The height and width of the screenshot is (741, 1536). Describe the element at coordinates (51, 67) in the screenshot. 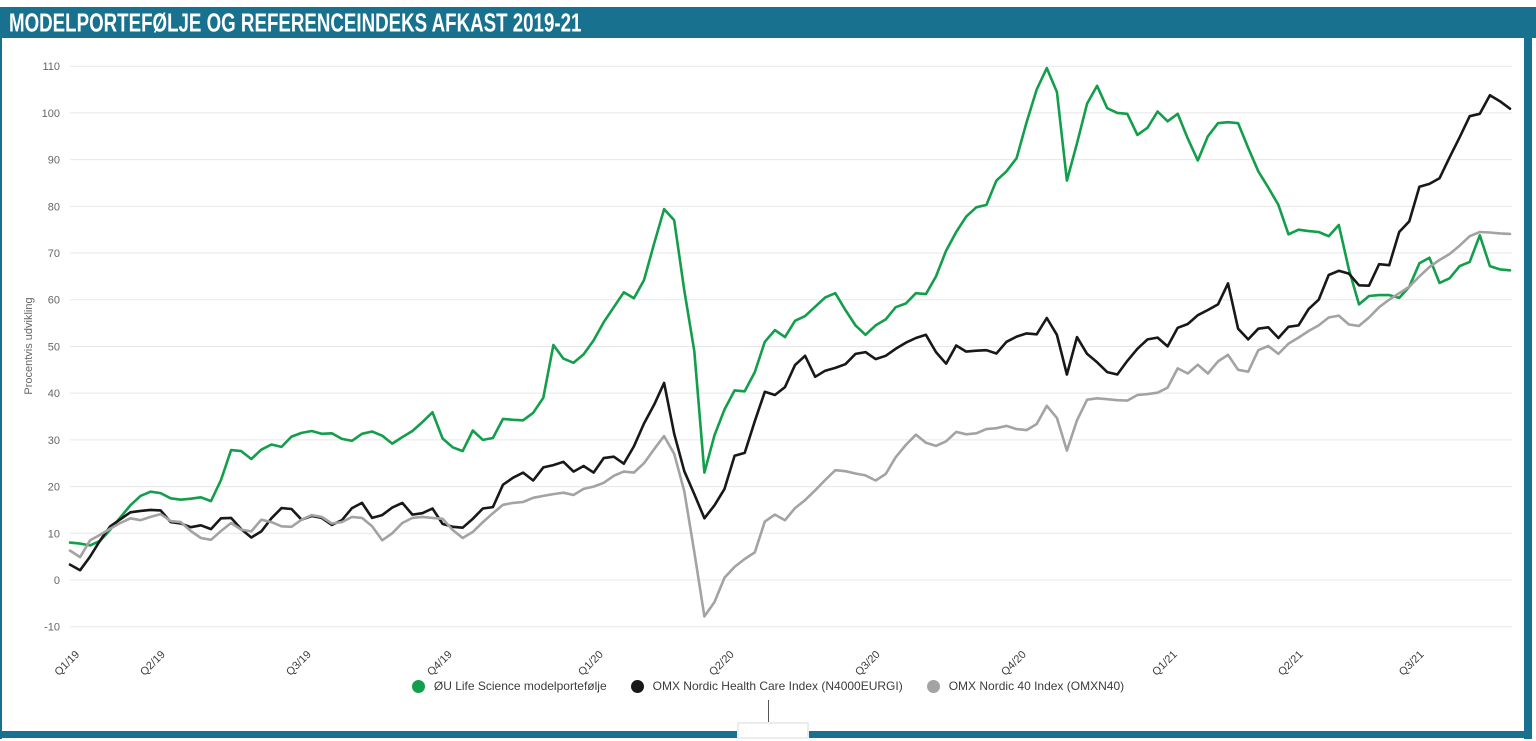

I see `y-axis-tick-label: 110` at that location.